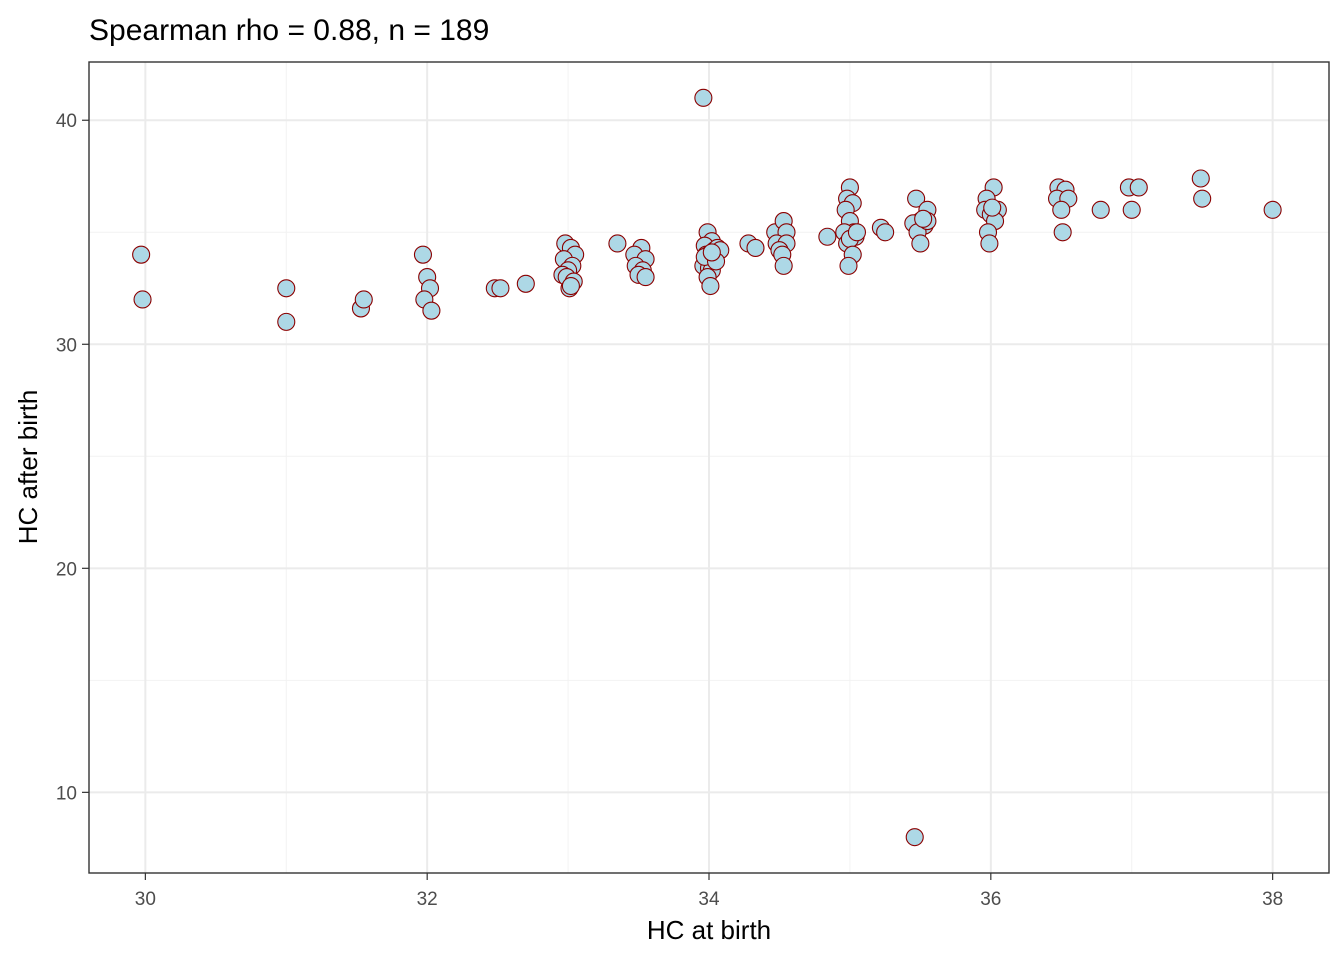 The width and height of the screenshot is (1344, 960). I want to click on x-axis: 30 32 34 36 38, so click(709, 891).